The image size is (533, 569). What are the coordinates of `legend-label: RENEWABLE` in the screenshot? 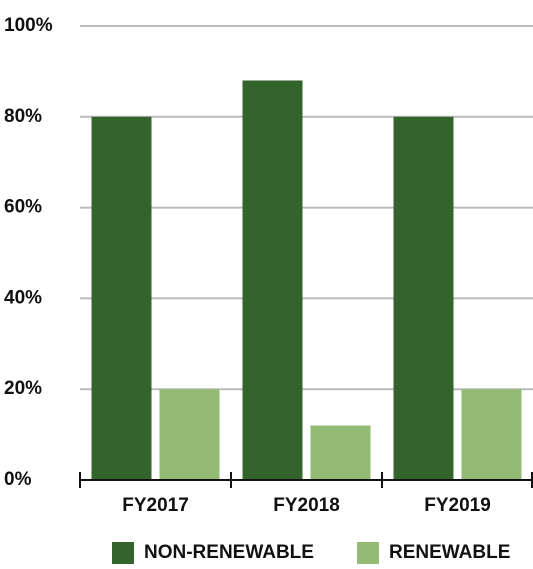 It's located at (449, 552).